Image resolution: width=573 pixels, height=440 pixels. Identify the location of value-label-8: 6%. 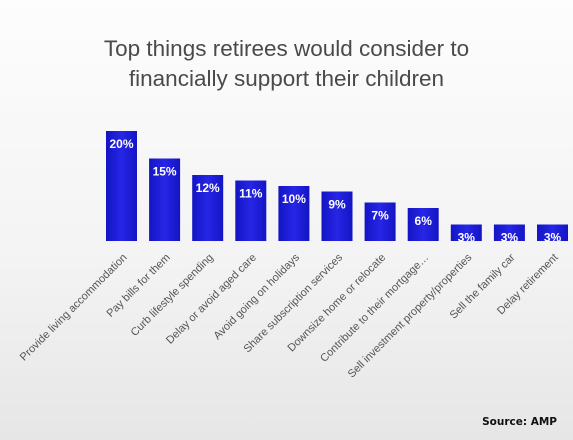
(424, 221).